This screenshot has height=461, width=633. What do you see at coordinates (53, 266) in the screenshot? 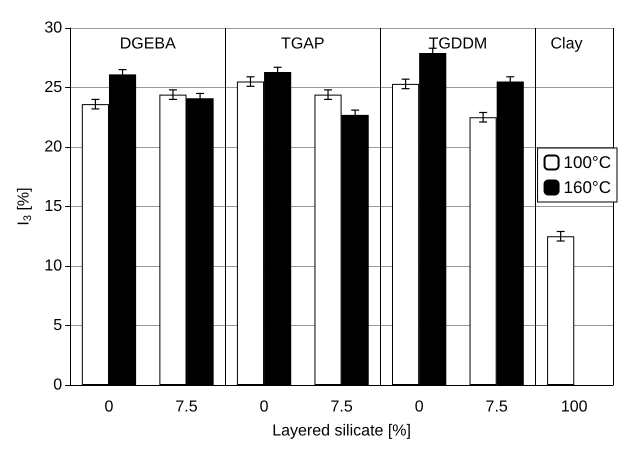
I see `y-tick-label: 10` at bounding box center [53, 266].